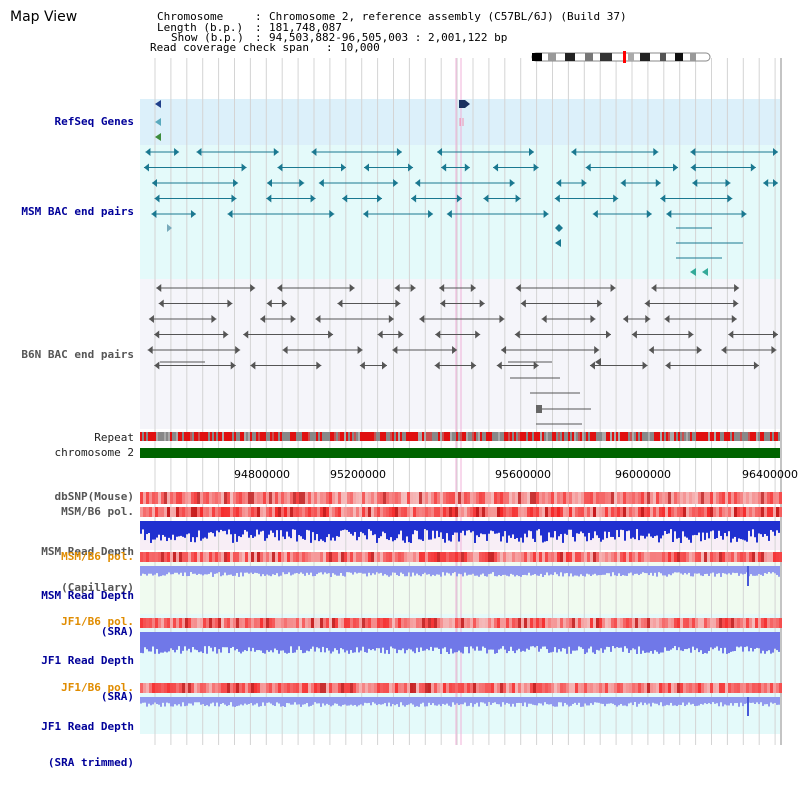  What do you see at coordinates (97, 556) in the screenshot?
I see `msm-b6-pol-sra-label: MSM/B6 pol.` at bounding box center [97, 556].